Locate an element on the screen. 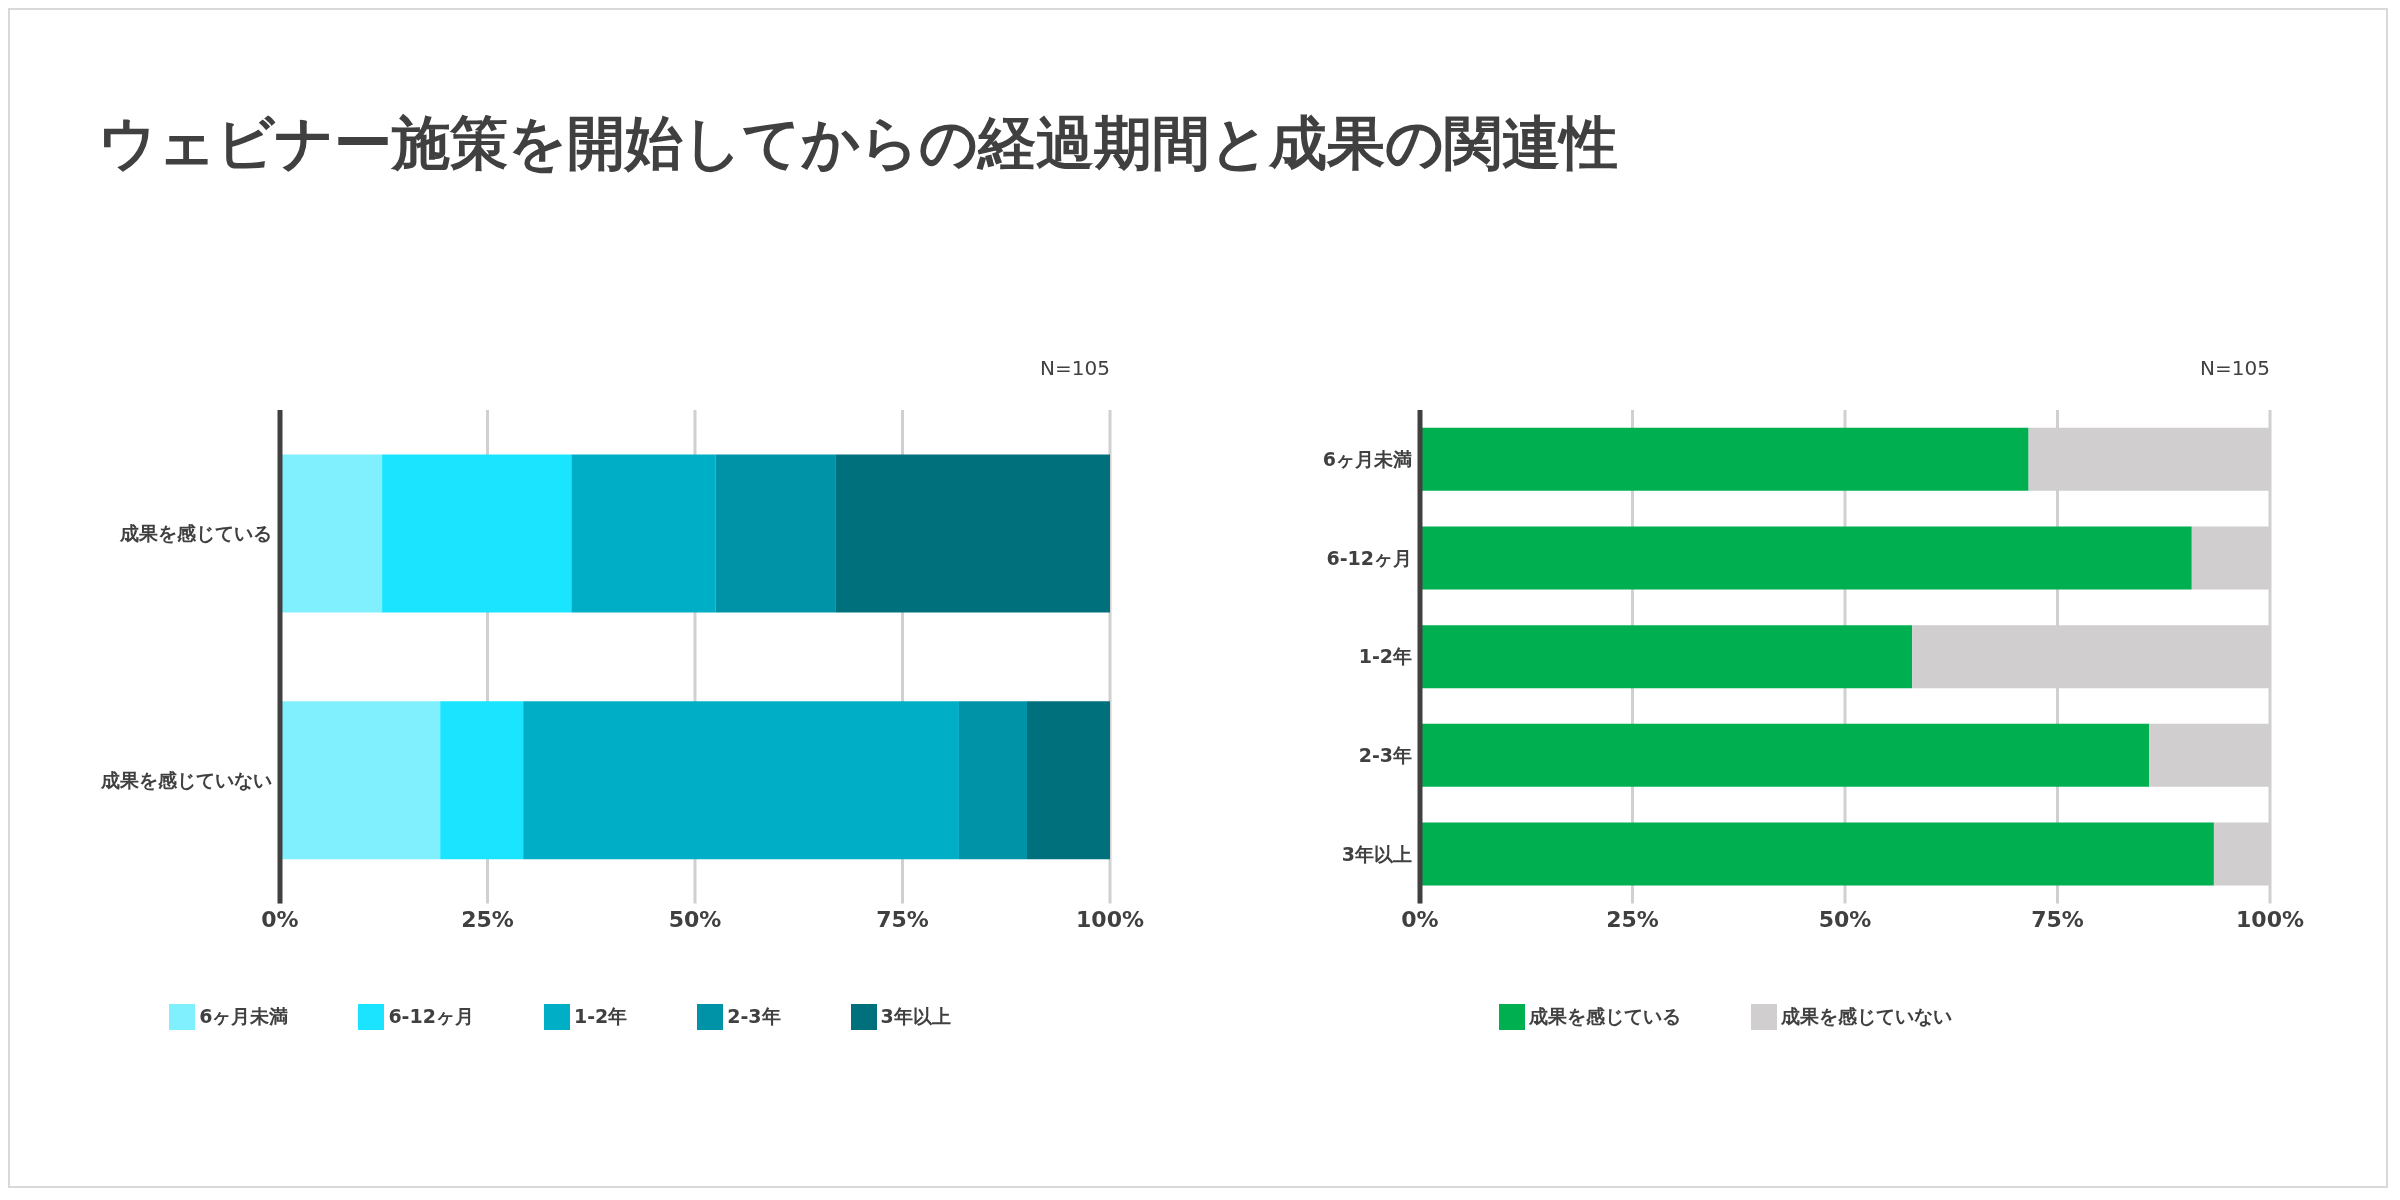  y-tick-label: 3年以上 is located at coordinates (1376, 853).